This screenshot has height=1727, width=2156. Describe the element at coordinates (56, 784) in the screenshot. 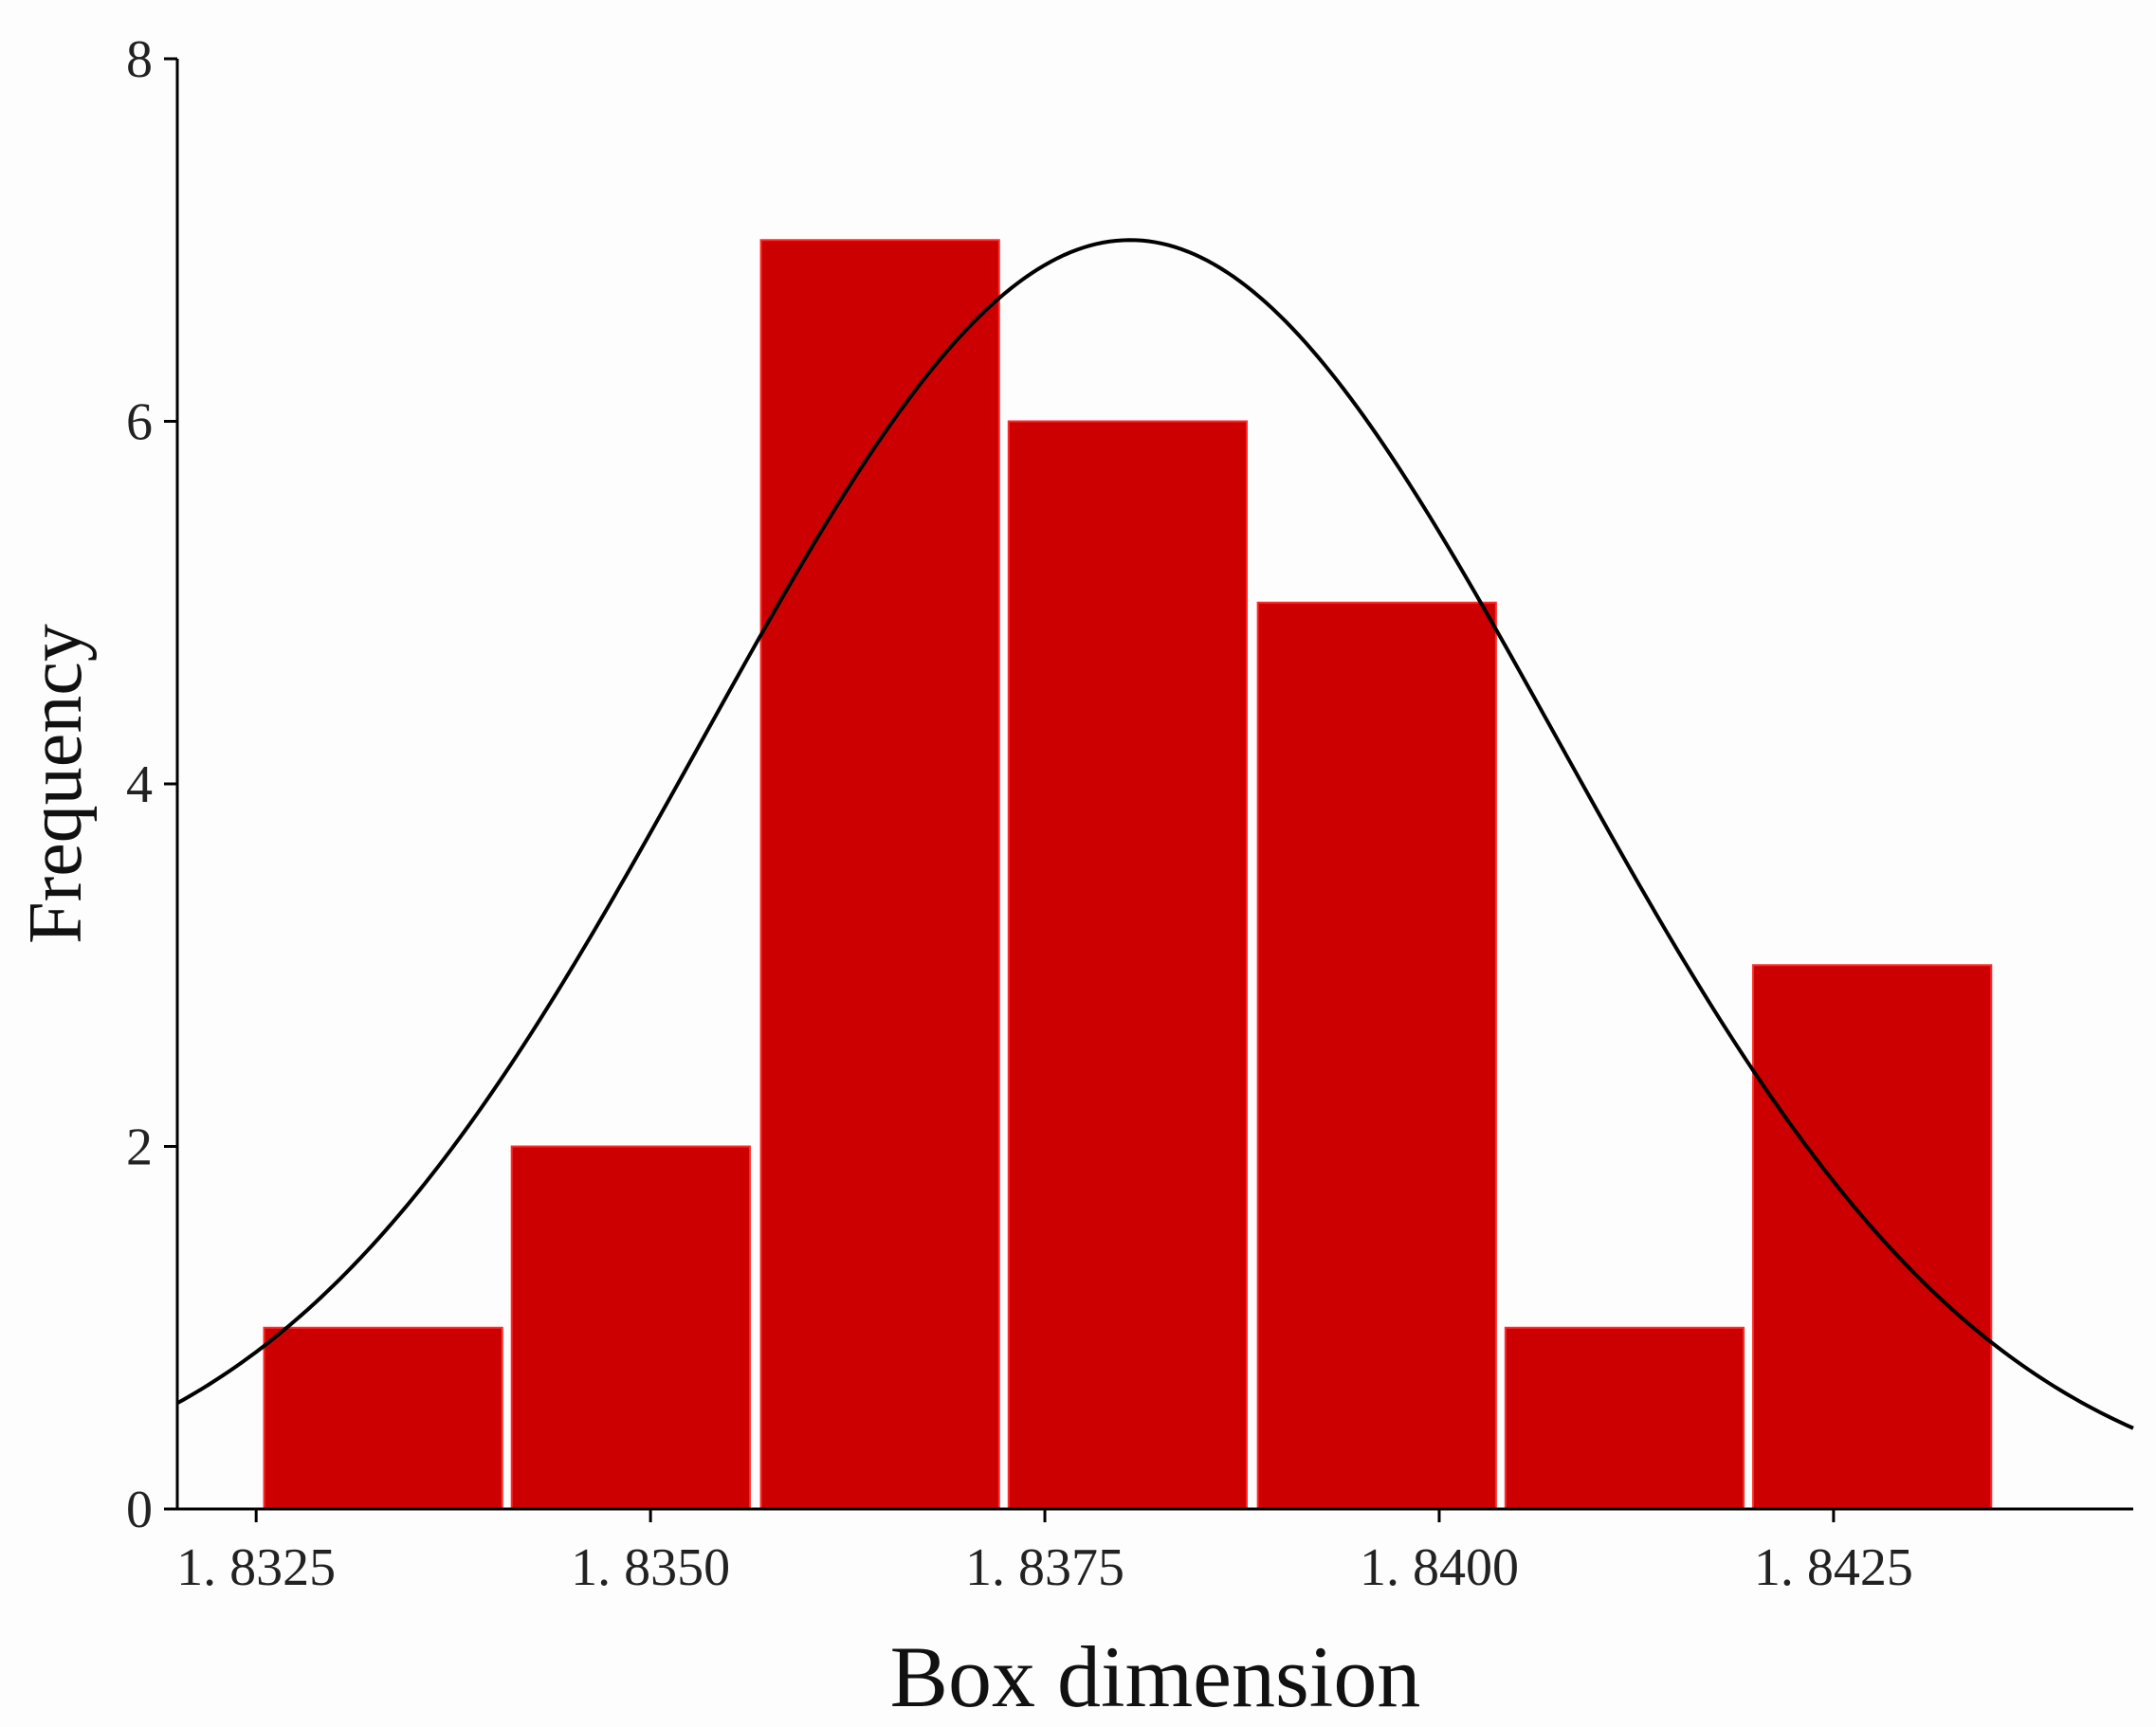

I see `y-axis-title: Frequency` at that location.